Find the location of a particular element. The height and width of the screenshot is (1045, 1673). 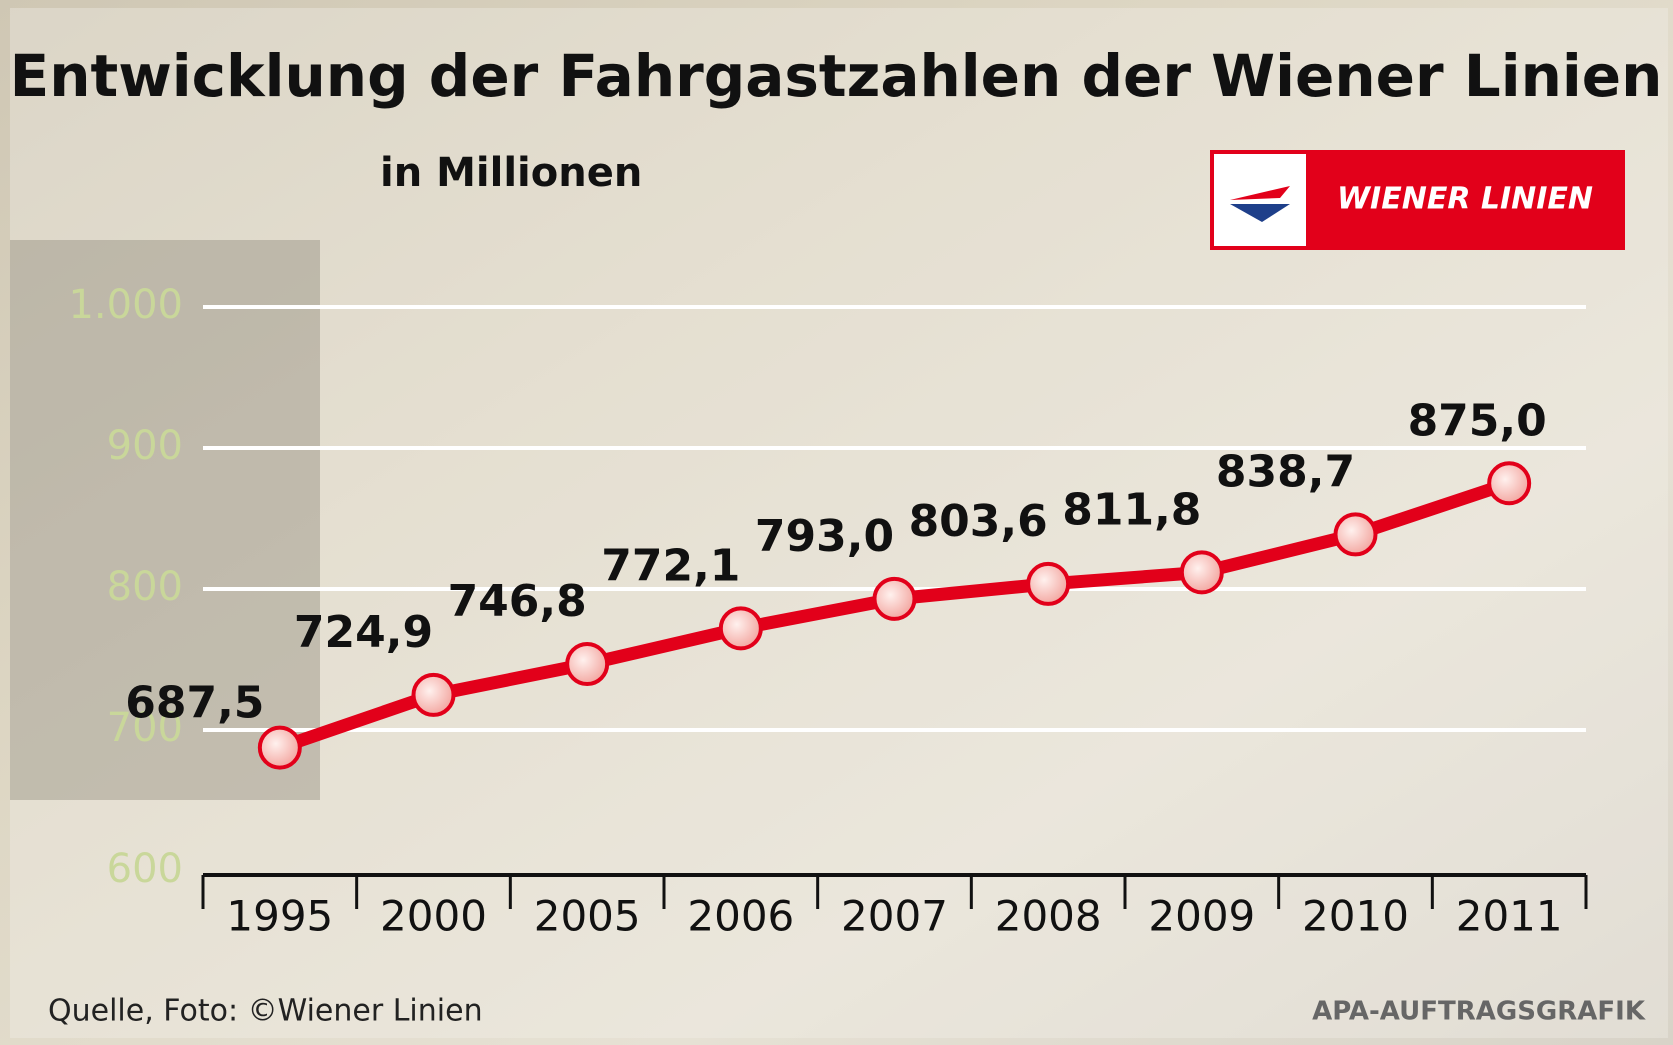

logo: WIENER LINIEN is located at coordinates (1417, 200).